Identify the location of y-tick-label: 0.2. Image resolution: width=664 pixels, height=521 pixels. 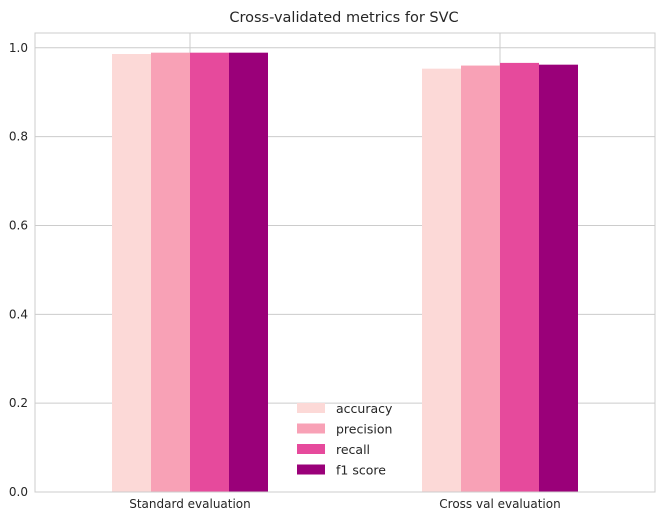
(18, 403).